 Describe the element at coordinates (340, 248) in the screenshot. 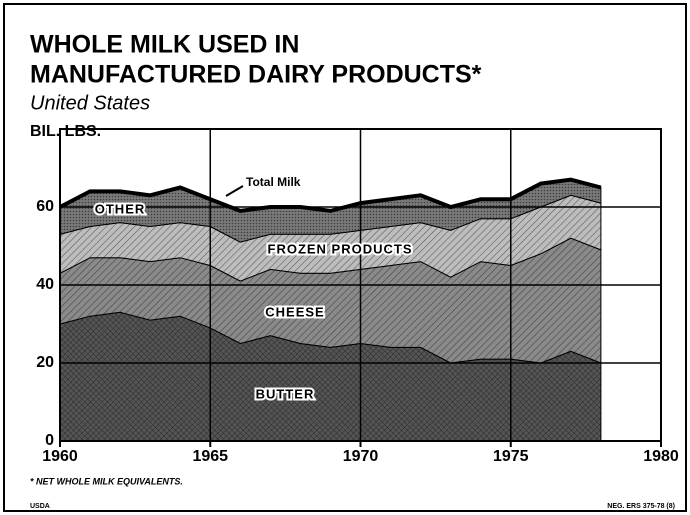

I see `series-label: FROZEN PRODUCTS` at that location.